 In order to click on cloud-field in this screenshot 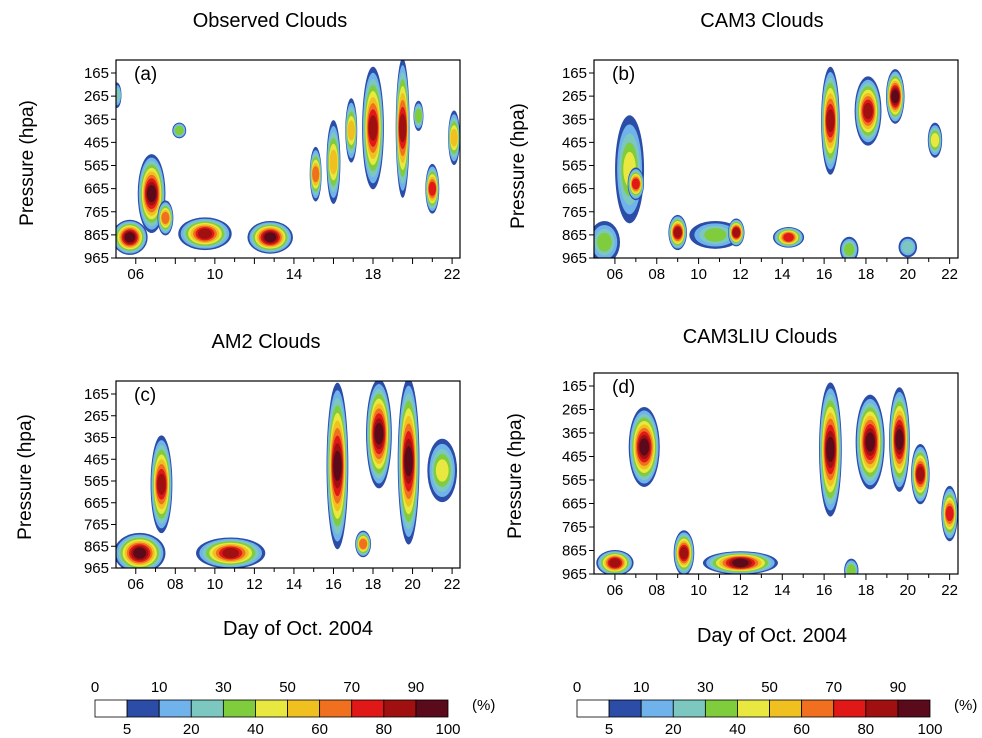, I will do `click(777, 478)`.